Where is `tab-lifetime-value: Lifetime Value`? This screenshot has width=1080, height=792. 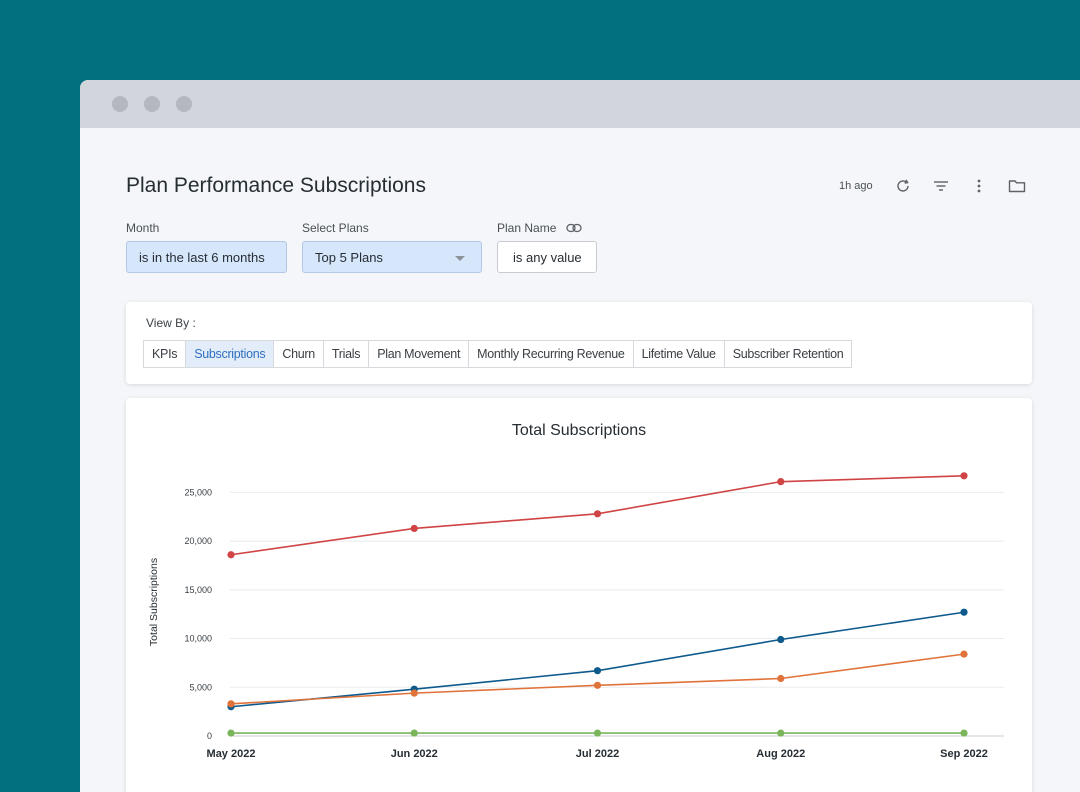 tab-lifetime-value: Lifetime Value is located at coordinates (678, 354).